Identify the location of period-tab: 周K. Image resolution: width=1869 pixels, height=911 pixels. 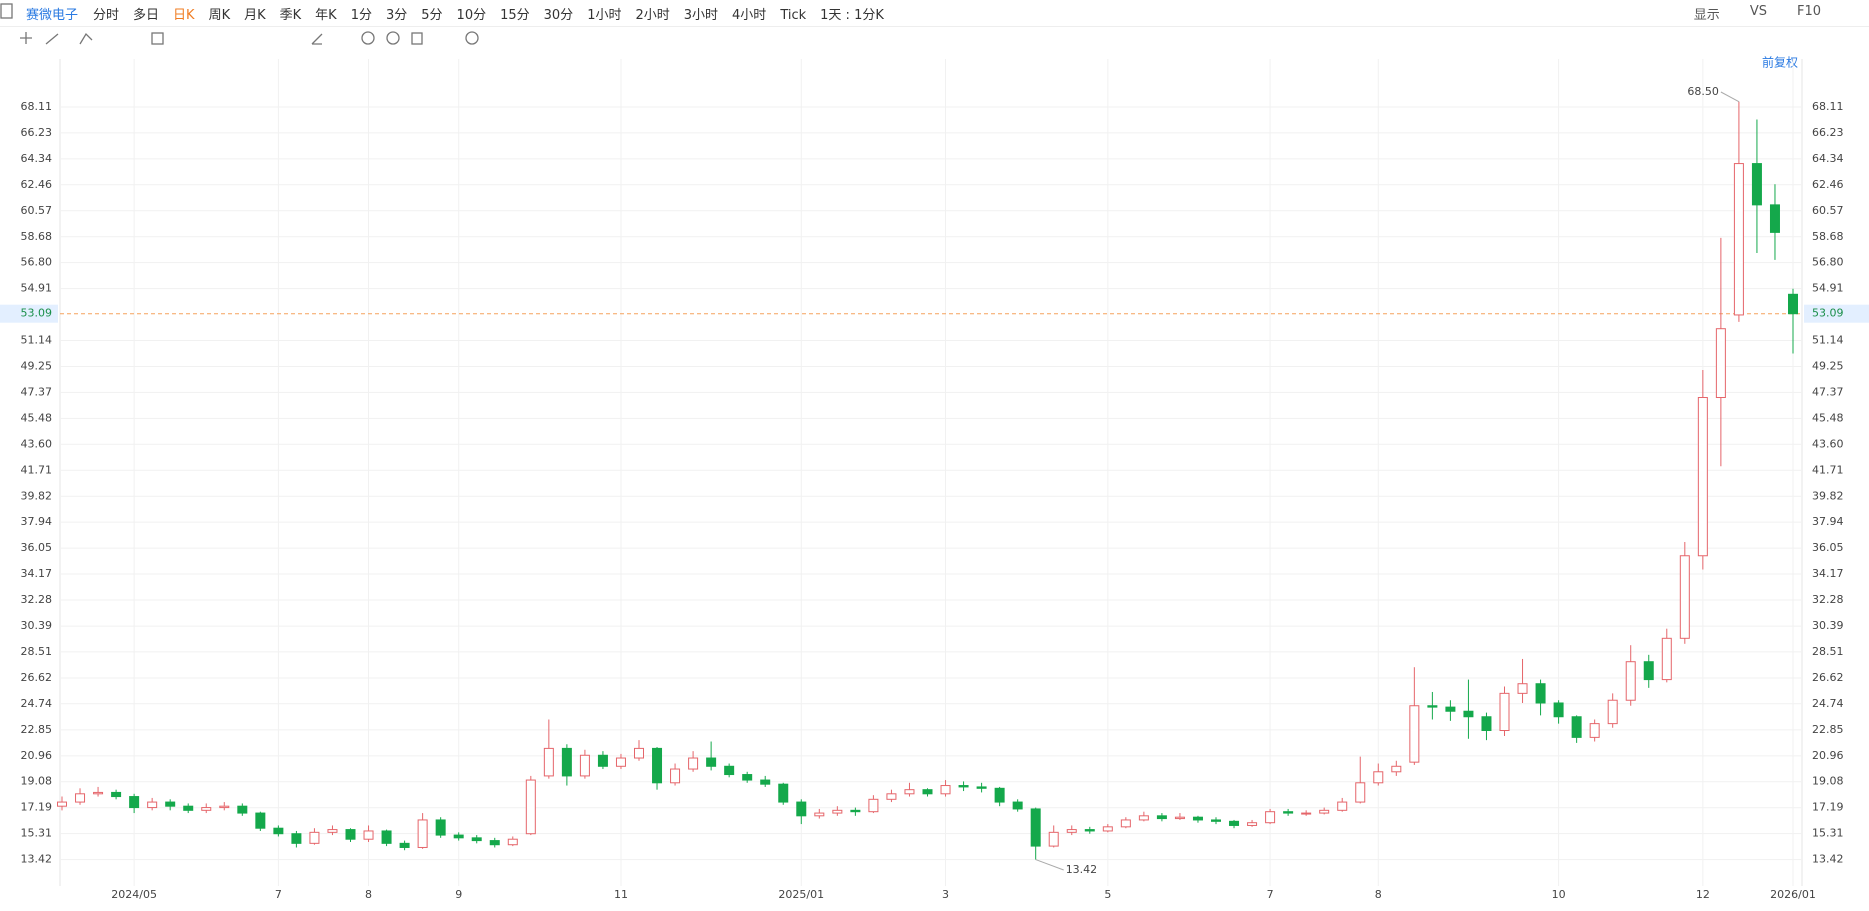
(219, 15).